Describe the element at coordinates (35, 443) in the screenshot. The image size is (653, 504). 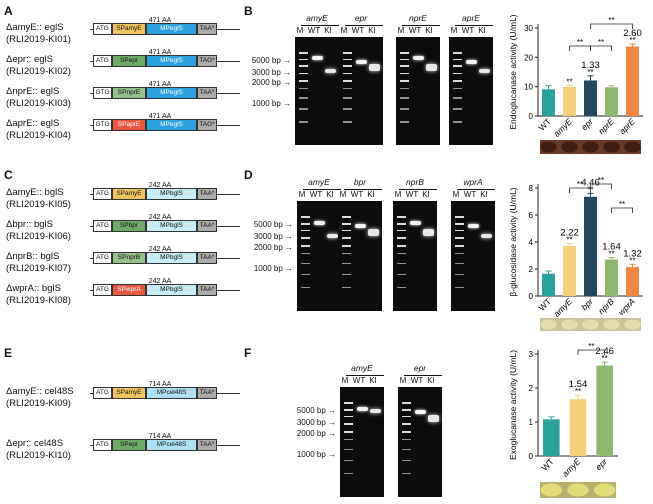
I see `construct-name: Δepr:: cel48S` at that location.